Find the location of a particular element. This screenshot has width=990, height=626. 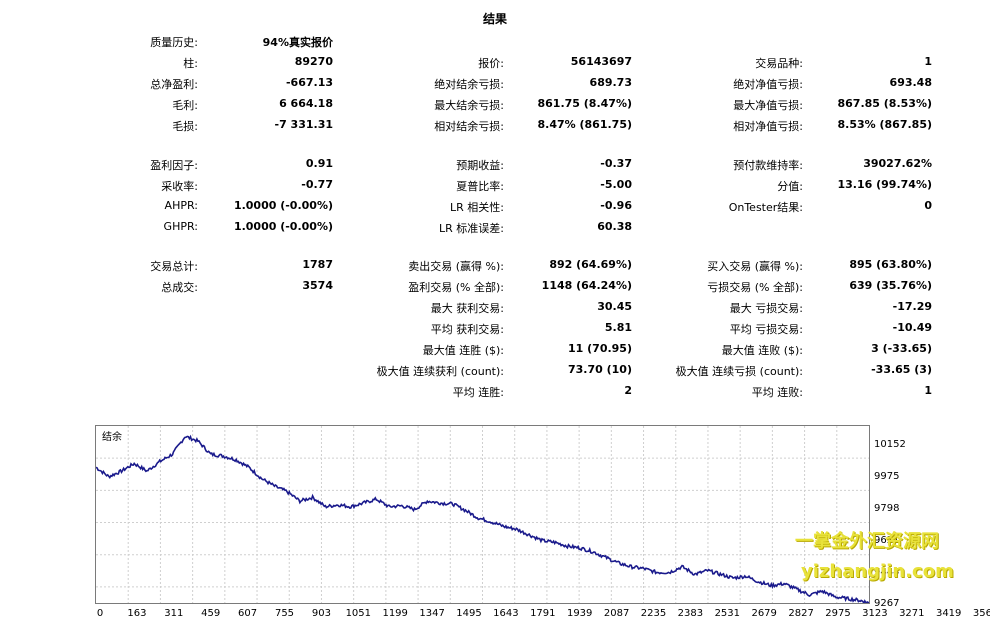

col2-value-13: 73.70 (10) is located at coordinates (600, 369).